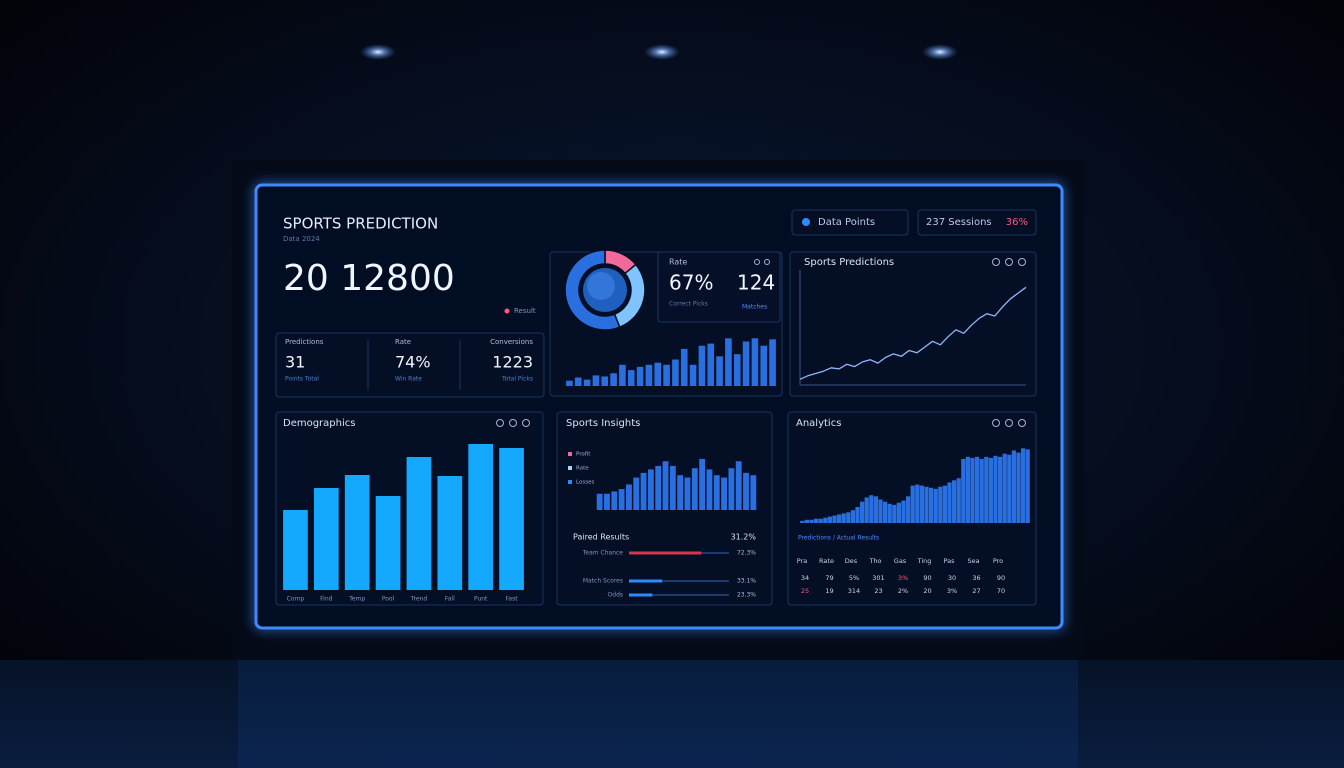 The image size is (1344, 768). I want to click on rate-note: Matches, so click(754, 307).